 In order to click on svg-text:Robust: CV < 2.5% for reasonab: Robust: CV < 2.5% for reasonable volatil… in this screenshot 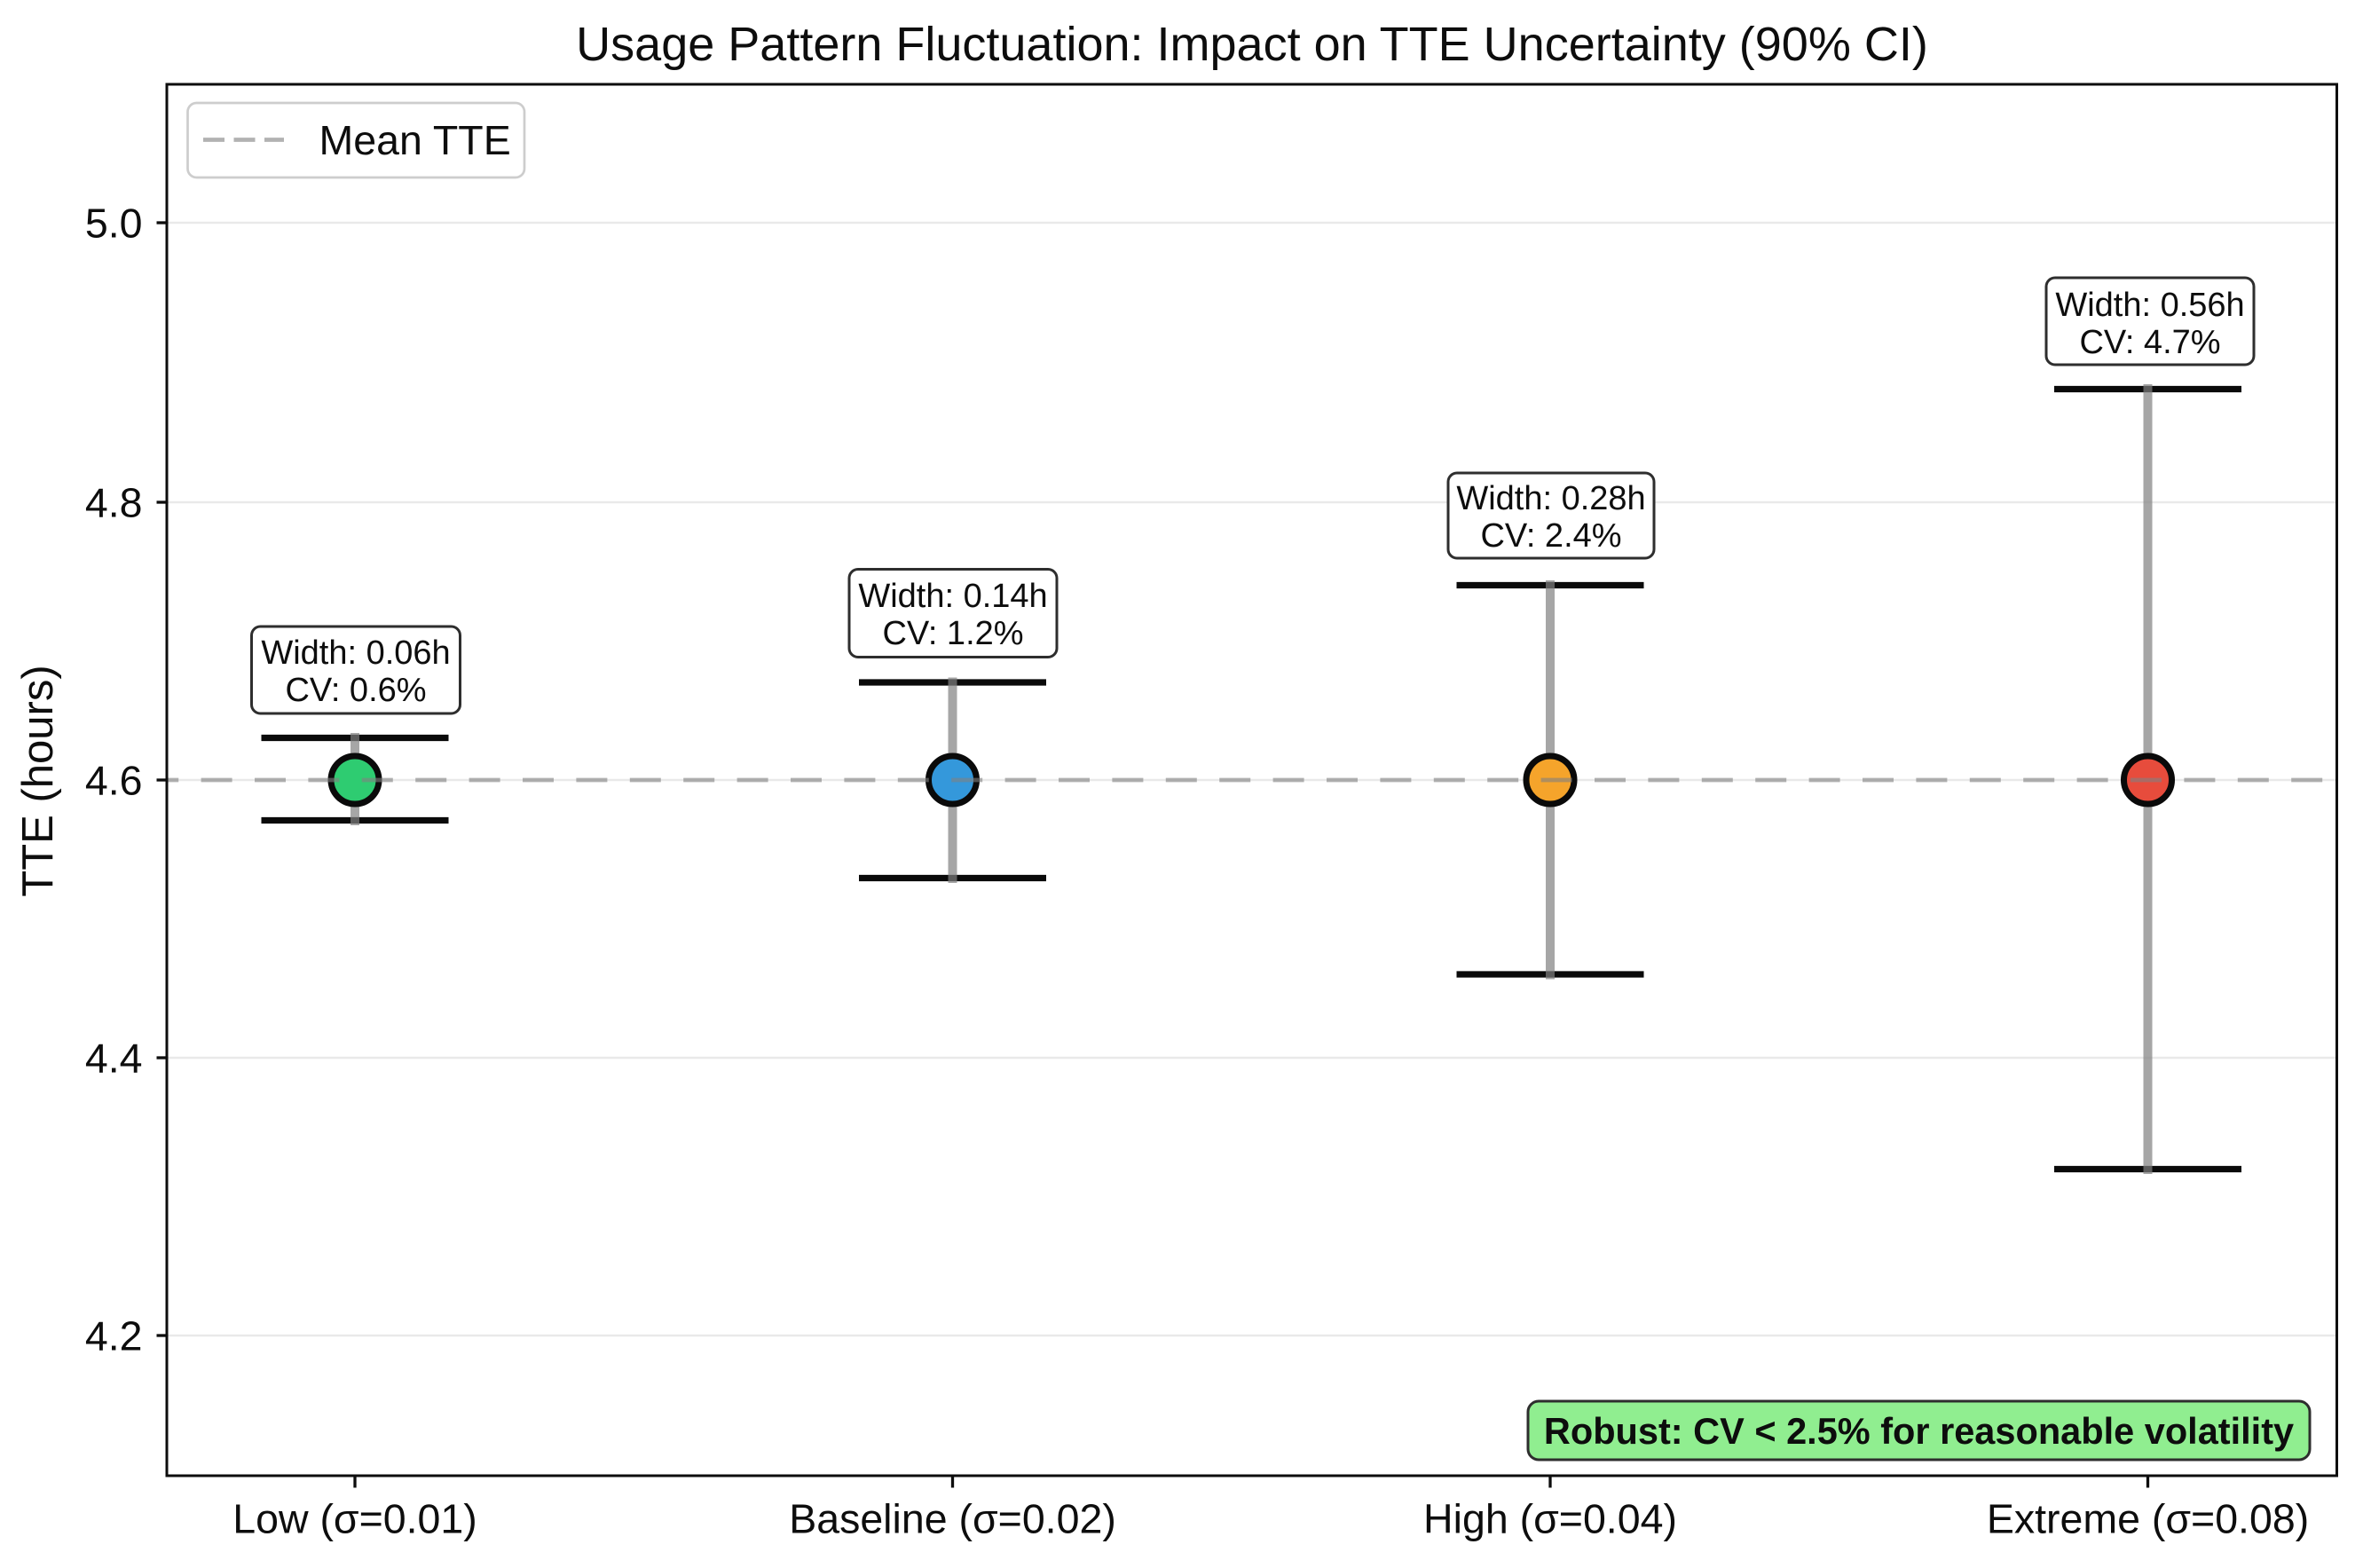, I will do `click(1919, 1431)`.